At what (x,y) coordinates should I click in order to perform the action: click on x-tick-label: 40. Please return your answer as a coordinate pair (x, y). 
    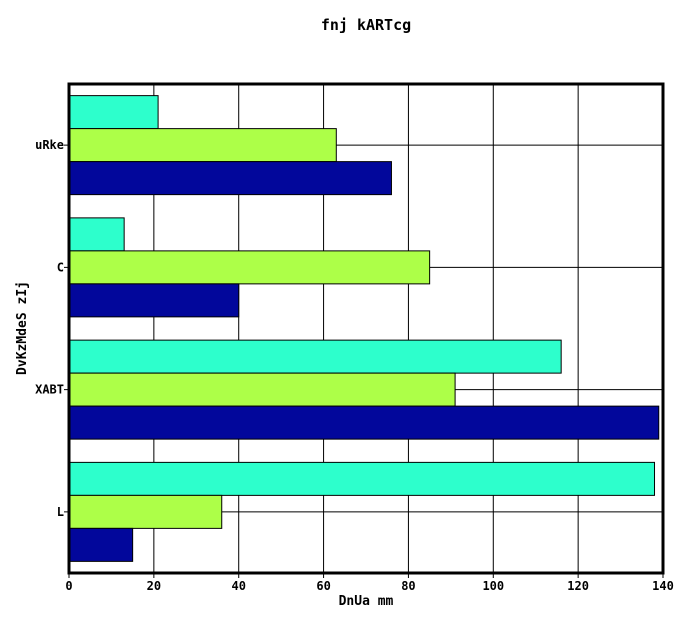
    Looking at the image, I should click on (238, 586).